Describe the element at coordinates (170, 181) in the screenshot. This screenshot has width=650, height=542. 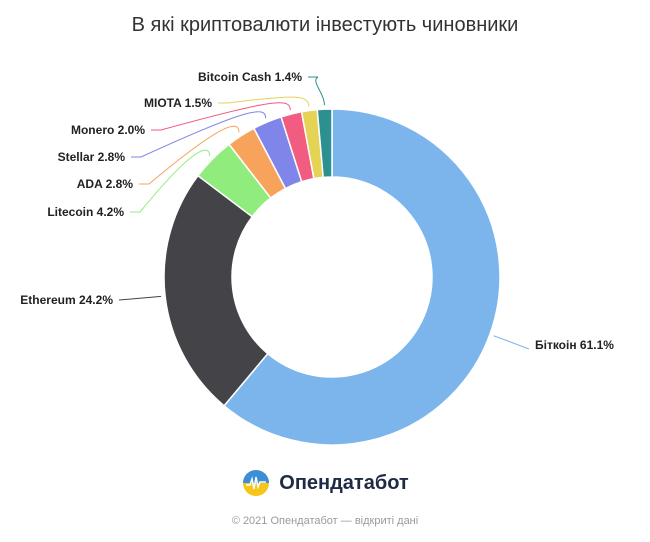
I see `connector-litecoin` at that location.